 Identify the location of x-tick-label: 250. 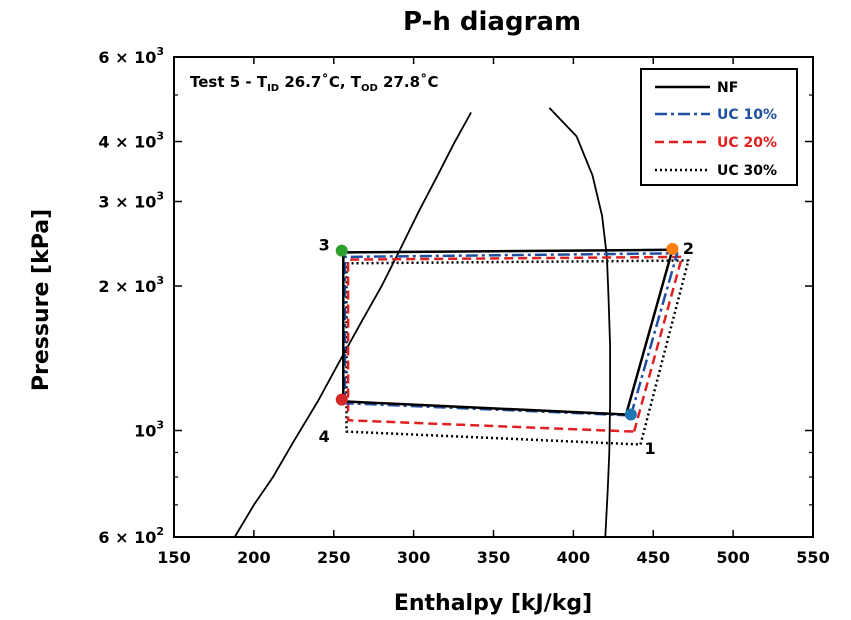
(333, 557).